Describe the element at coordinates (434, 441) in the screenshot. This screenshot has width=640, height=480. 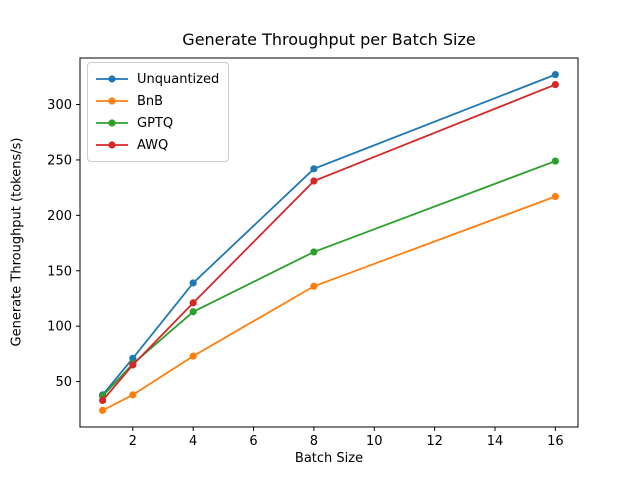
I see `x-tick-label: 12` at that location.